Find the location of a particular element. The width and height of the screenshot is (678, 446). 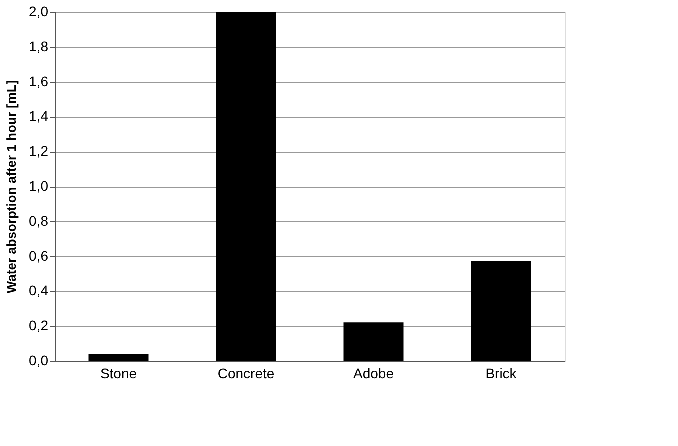

y-tick-label: 0,2 is located at coordinates (39, 326).